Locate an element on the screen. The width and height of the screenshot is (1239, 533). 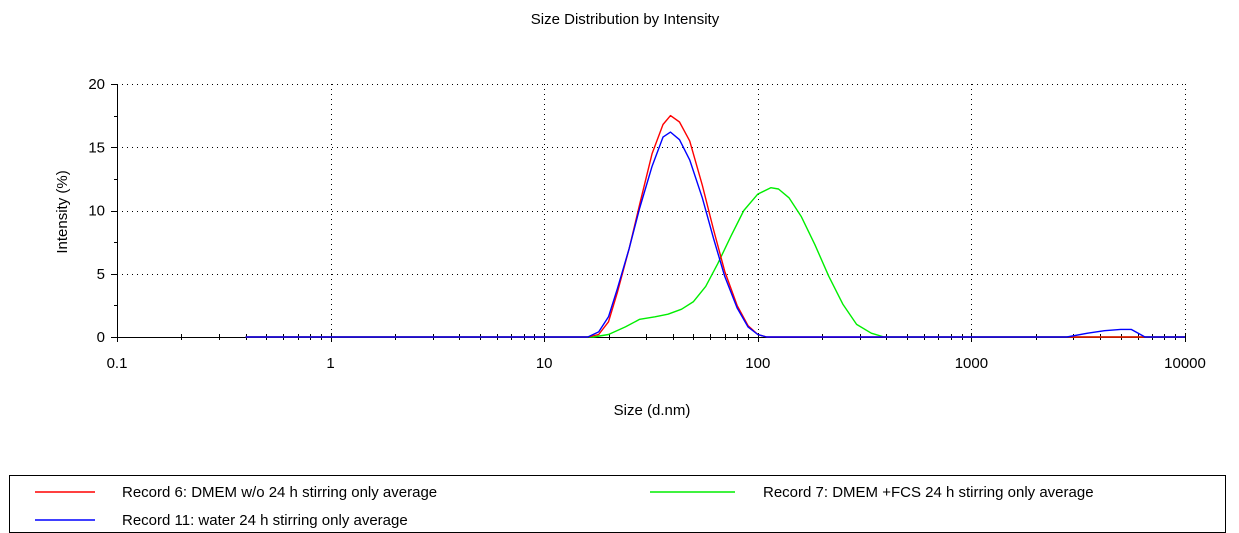
y-tick-label: 0 is located at coordinates (101, 337).